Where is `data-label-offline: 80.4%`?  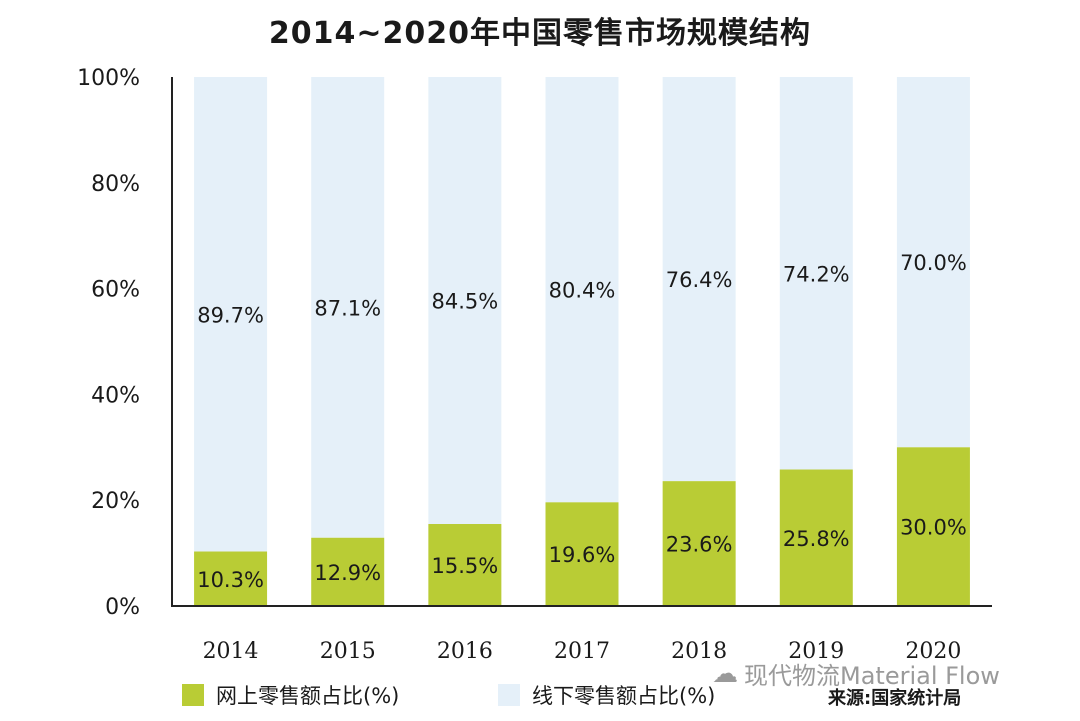 data-label-offline: 80.4% is located at coordinates (582, 291).